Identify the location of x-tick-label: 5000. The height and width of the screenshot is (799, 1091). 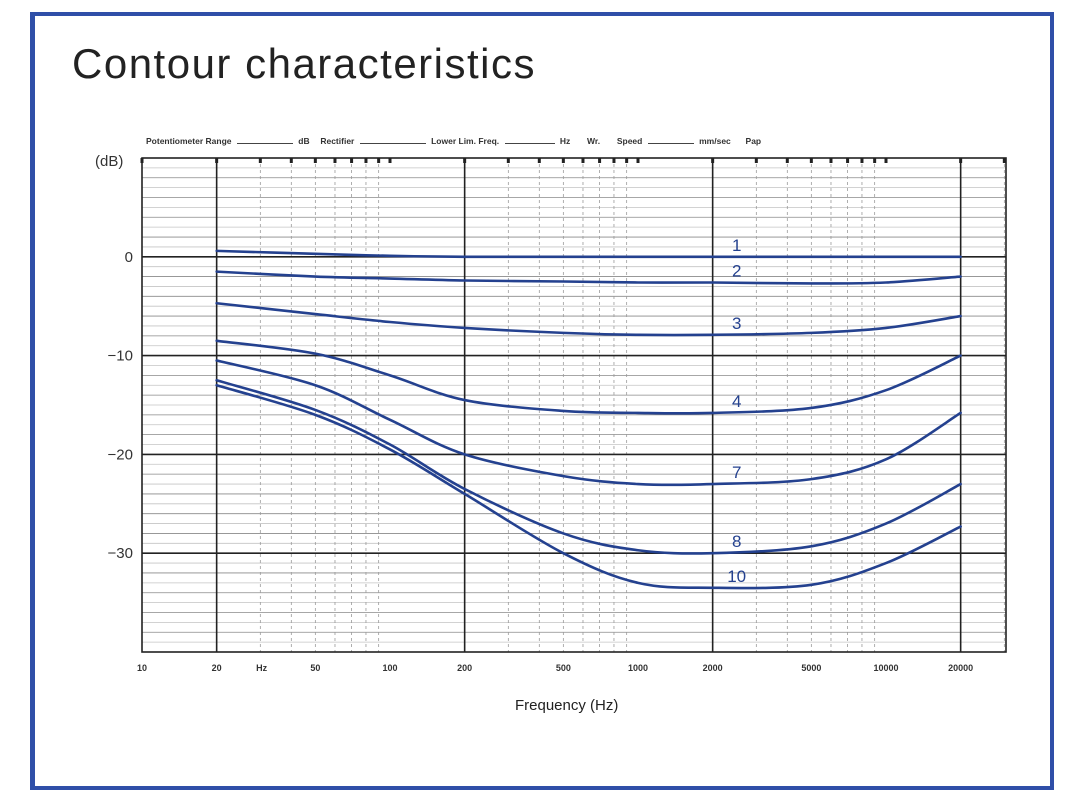
(811, 668).